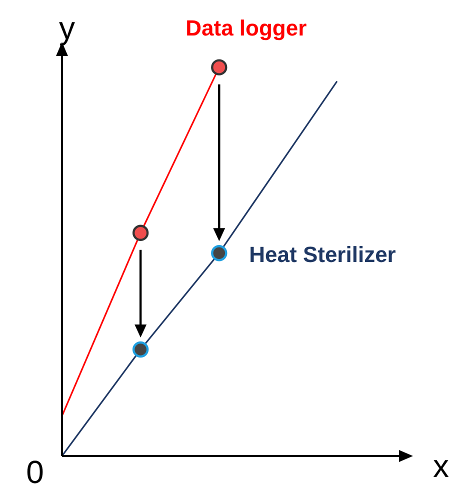 The width and height of the screenshot is (471, 489). I want to click on series-label: Data logger, so click(247, 27).